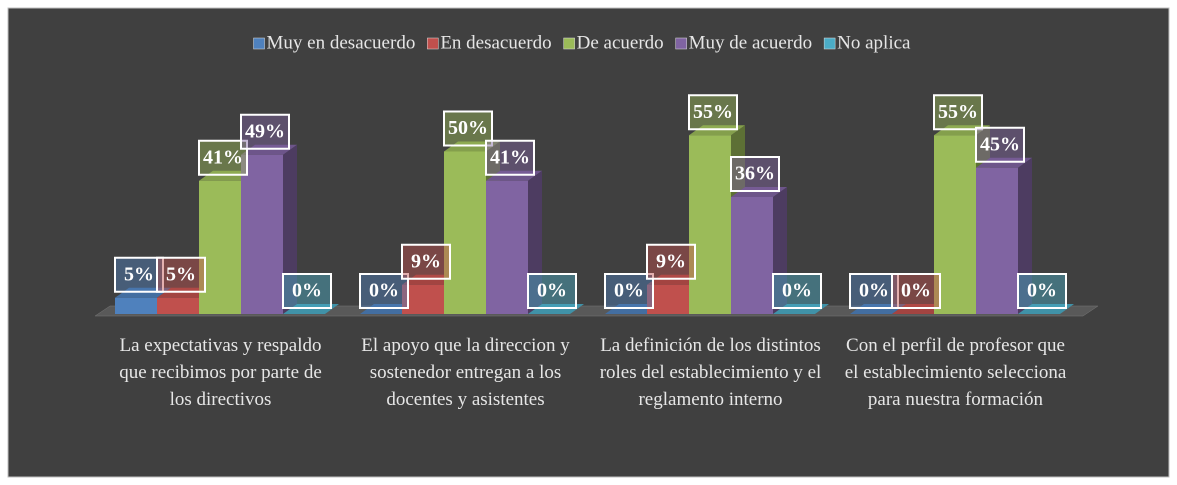 The height and width of the screenshot is (485, 1177). I want to click on data-label: 49%, so click(265, 131).